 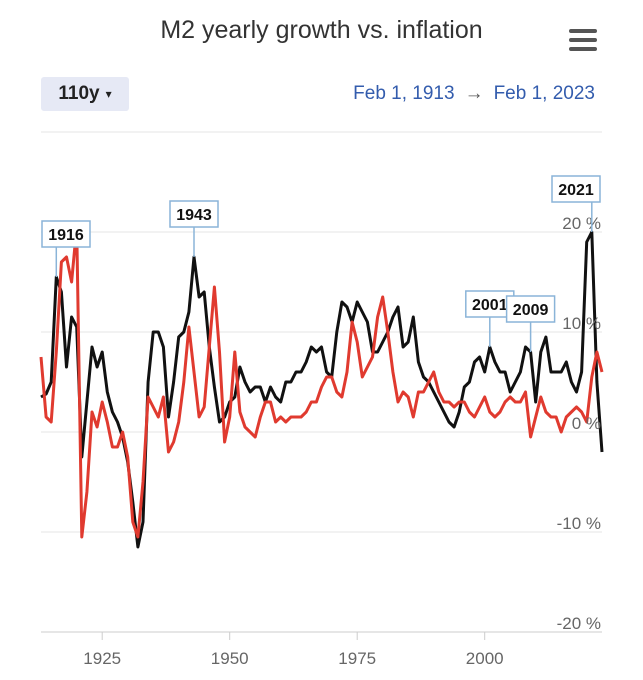 What do you see at coordinates (321, 30) in the screenshot?
I see `chart-title: M2 yearly growth vs. inflation` at bounding box center [321, 30].